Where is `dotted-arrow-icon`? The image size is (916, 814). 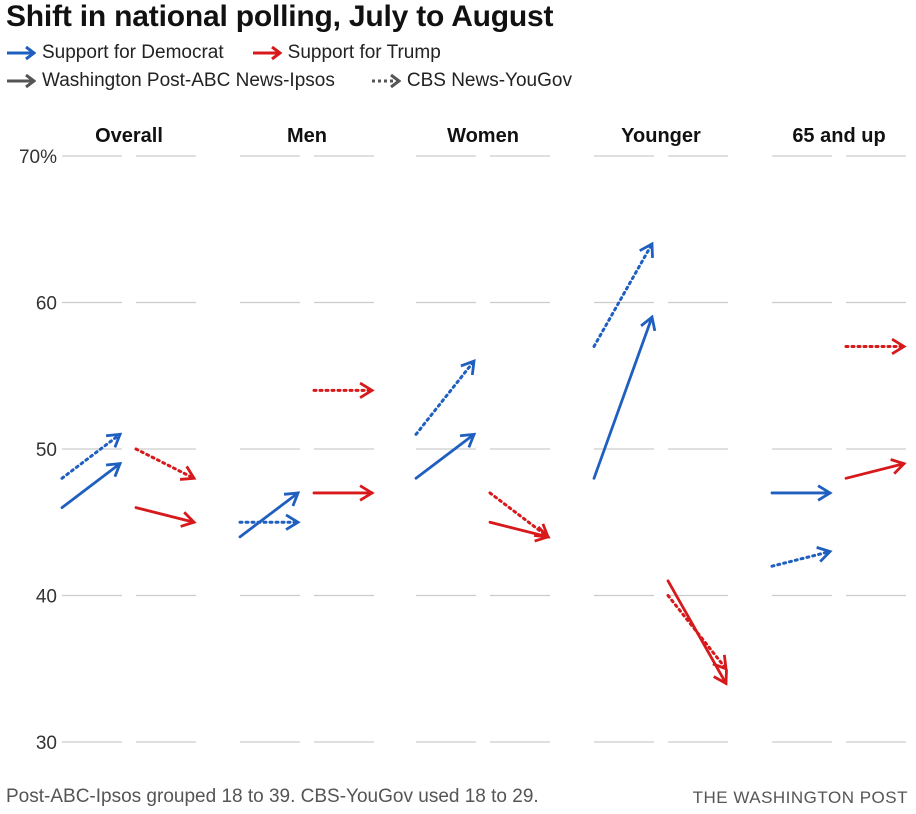 dotted-arrow-icon is located at coordinates (386, 81).